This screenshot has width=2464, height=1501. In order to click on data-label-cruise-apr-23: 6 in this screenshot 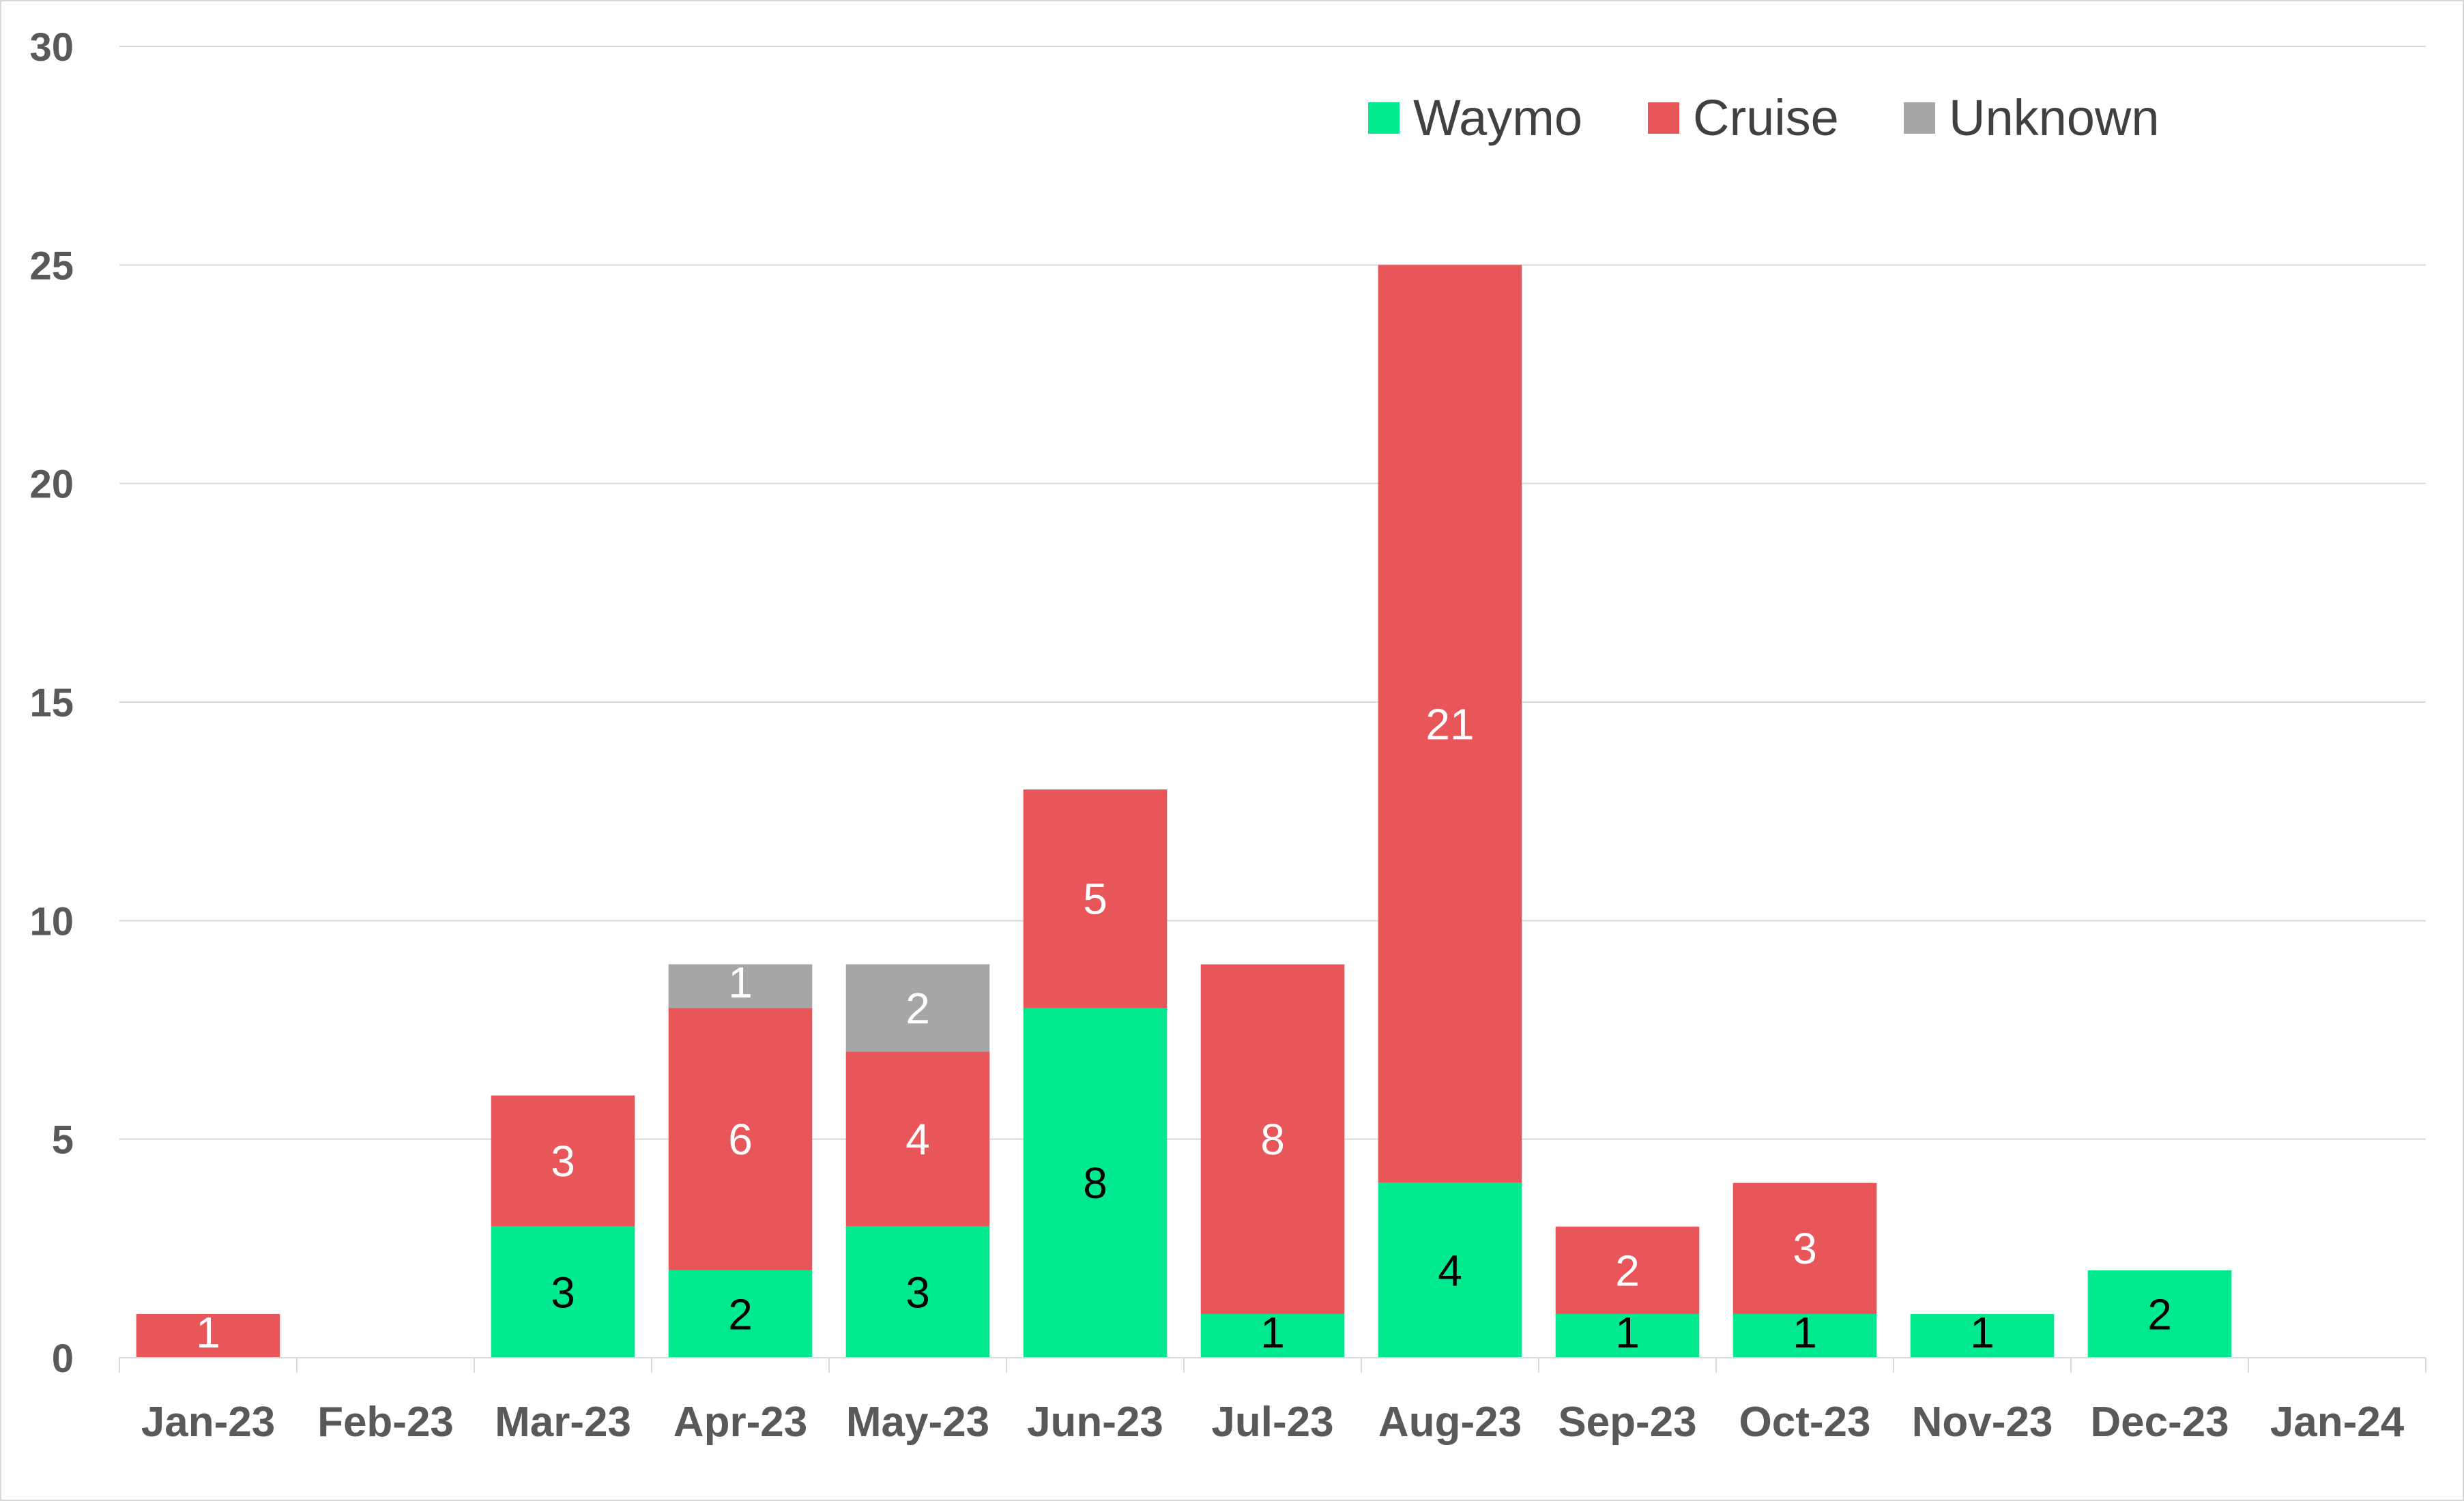, I will do `click(740, 1139)`.